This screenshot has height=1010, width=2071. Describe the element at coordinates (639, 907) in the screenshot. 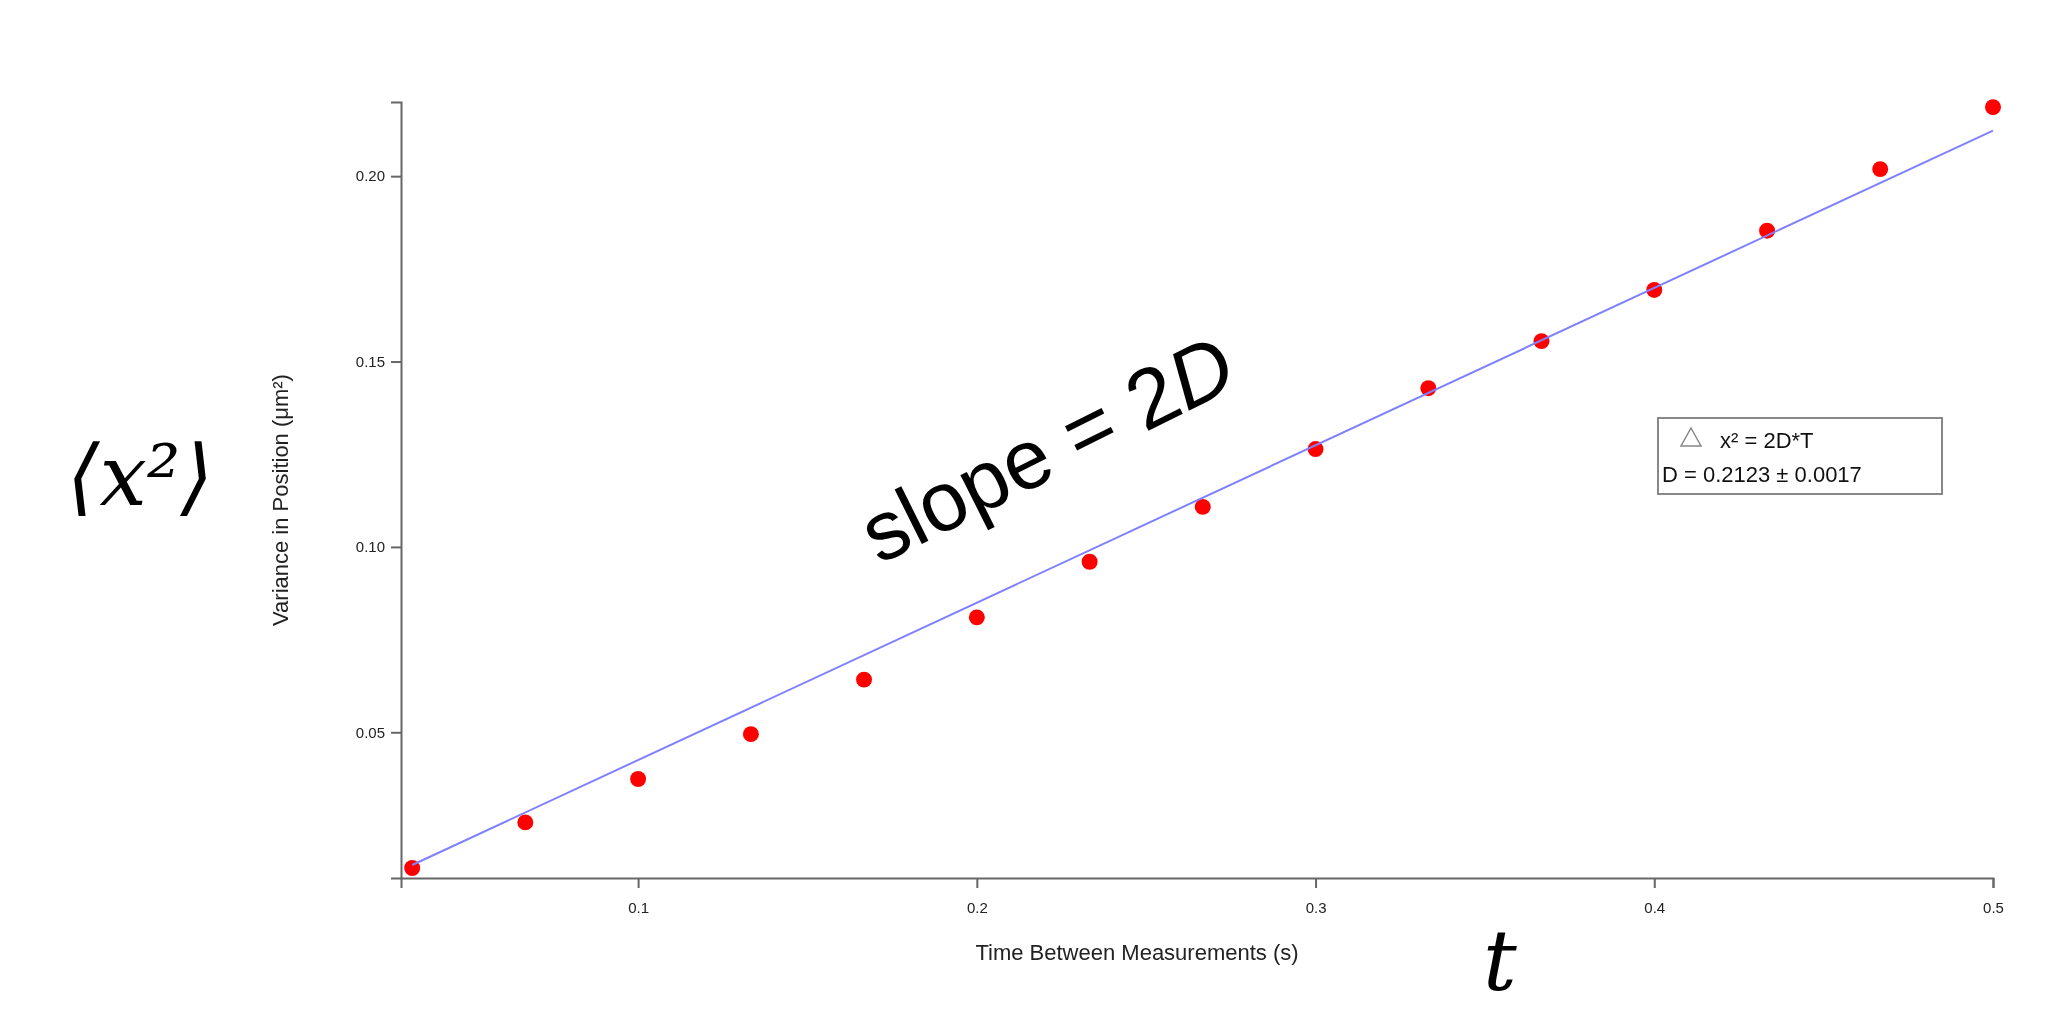

I see `x-tick-label: 0.1` at that location.